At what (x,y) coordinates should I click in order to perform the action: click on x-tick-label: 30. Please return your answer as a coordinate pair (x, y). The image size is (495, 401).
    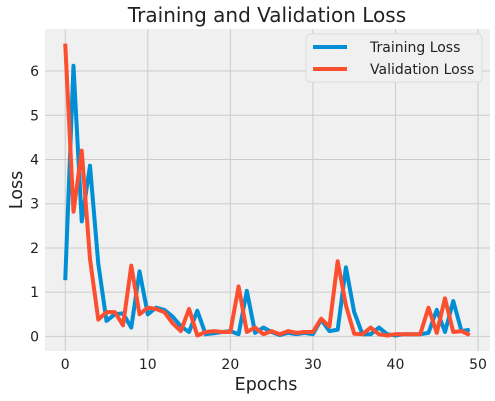
    Looking at the image, I should click on (313, 365).